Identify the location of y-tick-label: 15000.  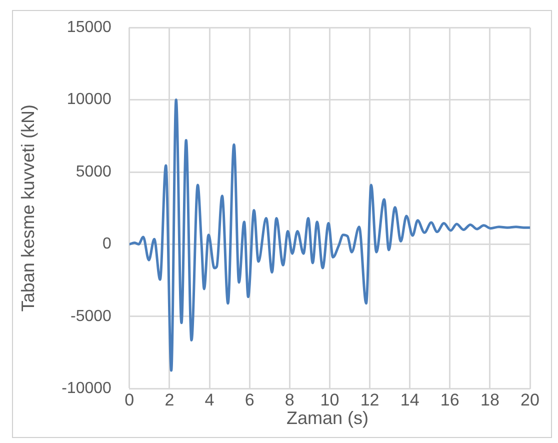
(89, 27).